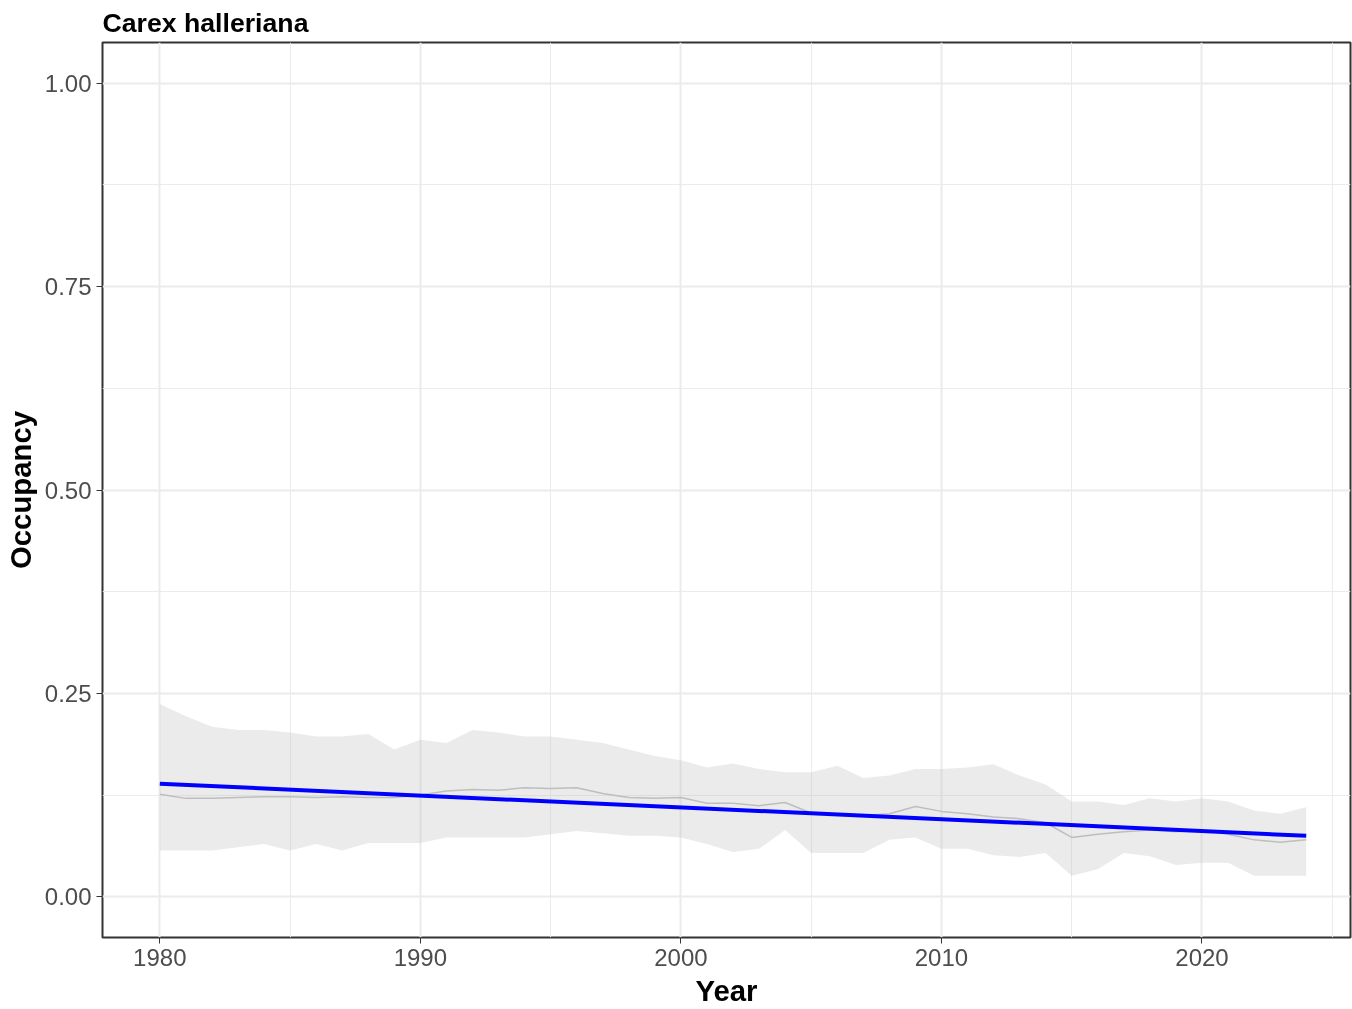 The width and height of the screenshot is (1352, 1009). What do you see at coordinates (68, 693) in the screenshot?
I see `y-tick-label: 0.25` at bounding box center [68, 693].